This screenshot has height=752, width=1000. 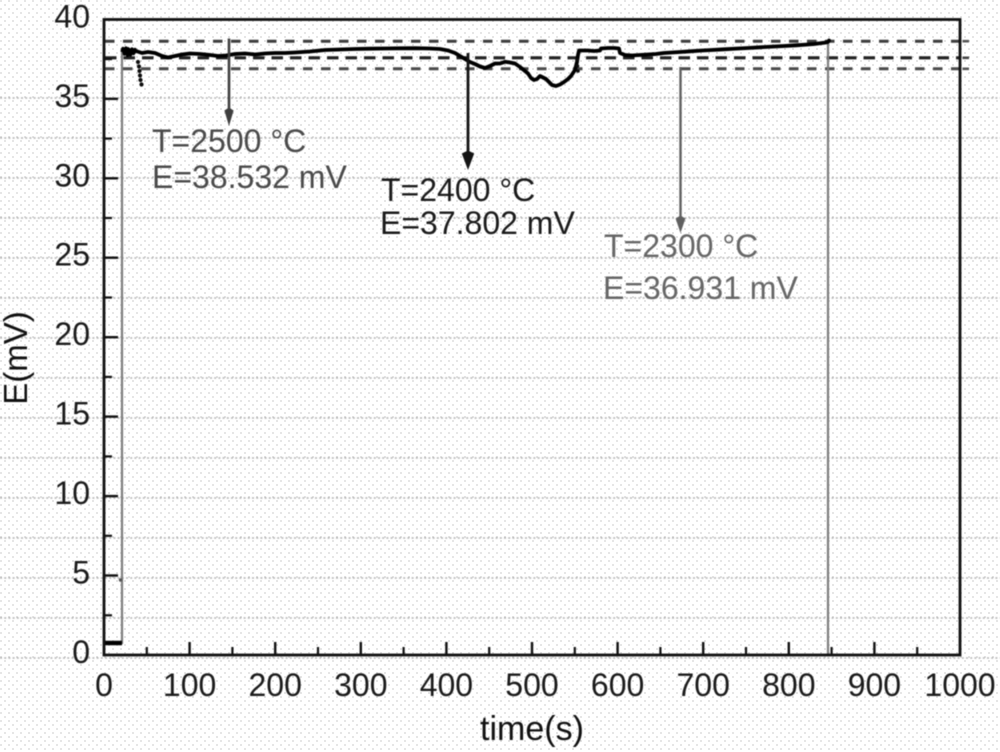 I want to click on svg-text: 10, so click(x=72, y=493).